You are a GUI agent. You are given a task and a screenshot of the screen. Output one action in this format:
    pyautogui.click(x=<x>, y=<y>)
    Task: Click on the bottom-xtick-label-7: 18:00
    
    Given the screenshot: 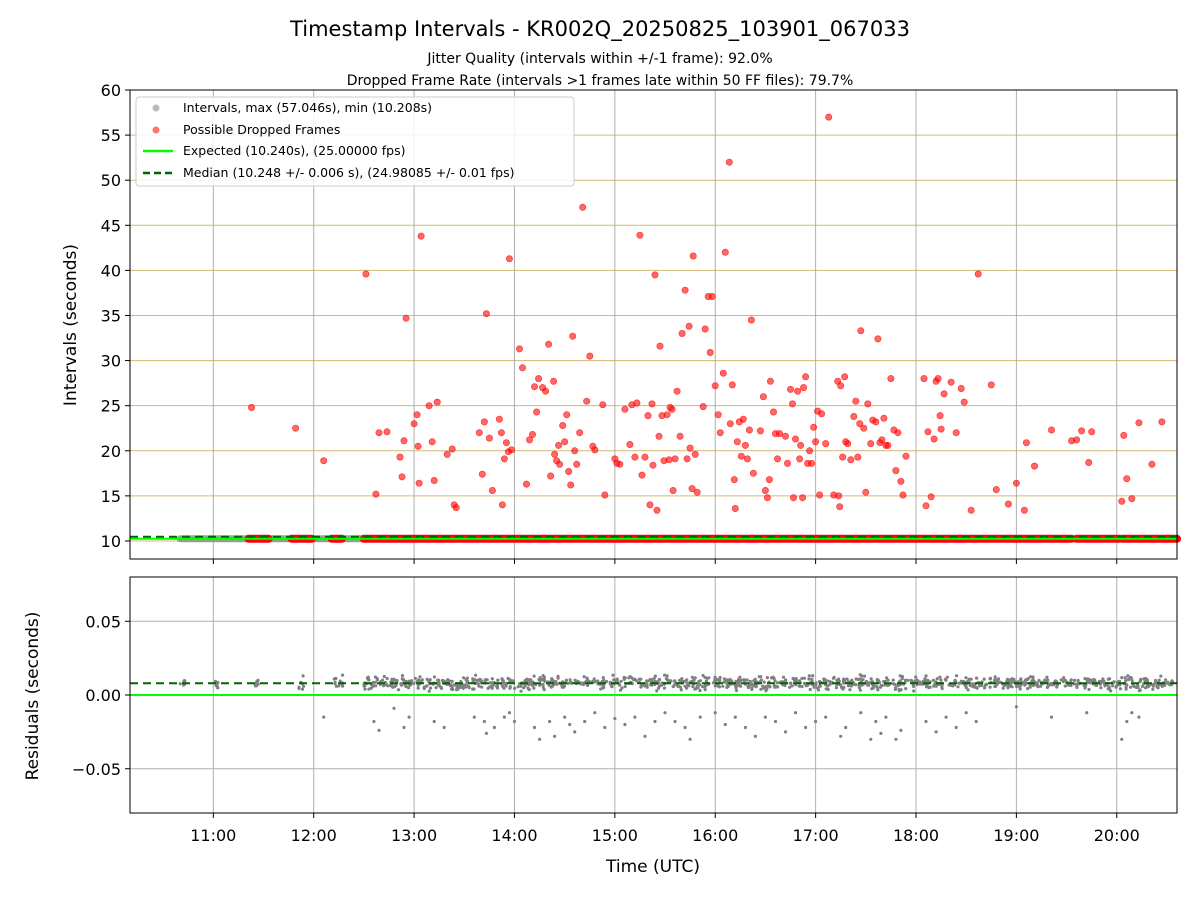 What is the action you would take?
    pyautogui.click(x=916, y=835)
    